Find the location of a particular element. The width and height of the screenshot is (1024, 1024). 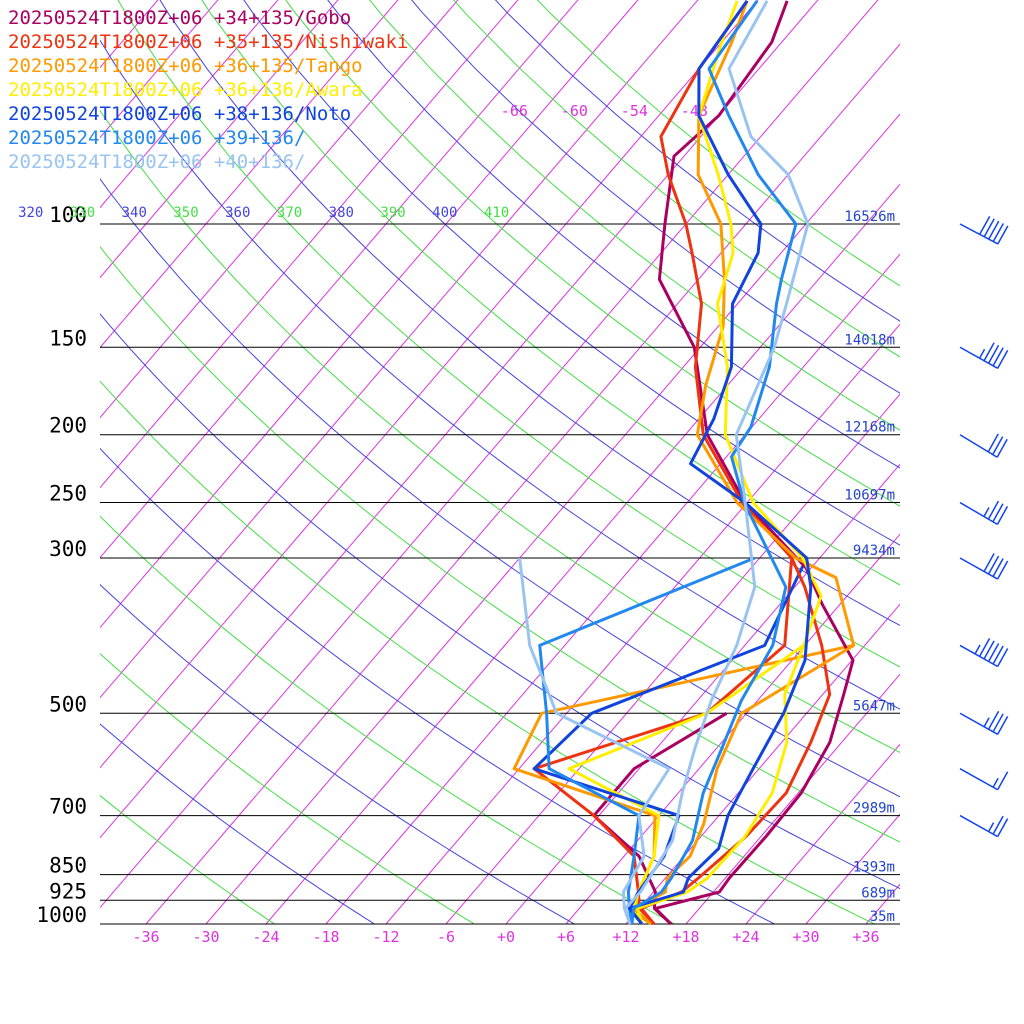

pressure-tick-label: 300 is located at coordinates (68, 549).